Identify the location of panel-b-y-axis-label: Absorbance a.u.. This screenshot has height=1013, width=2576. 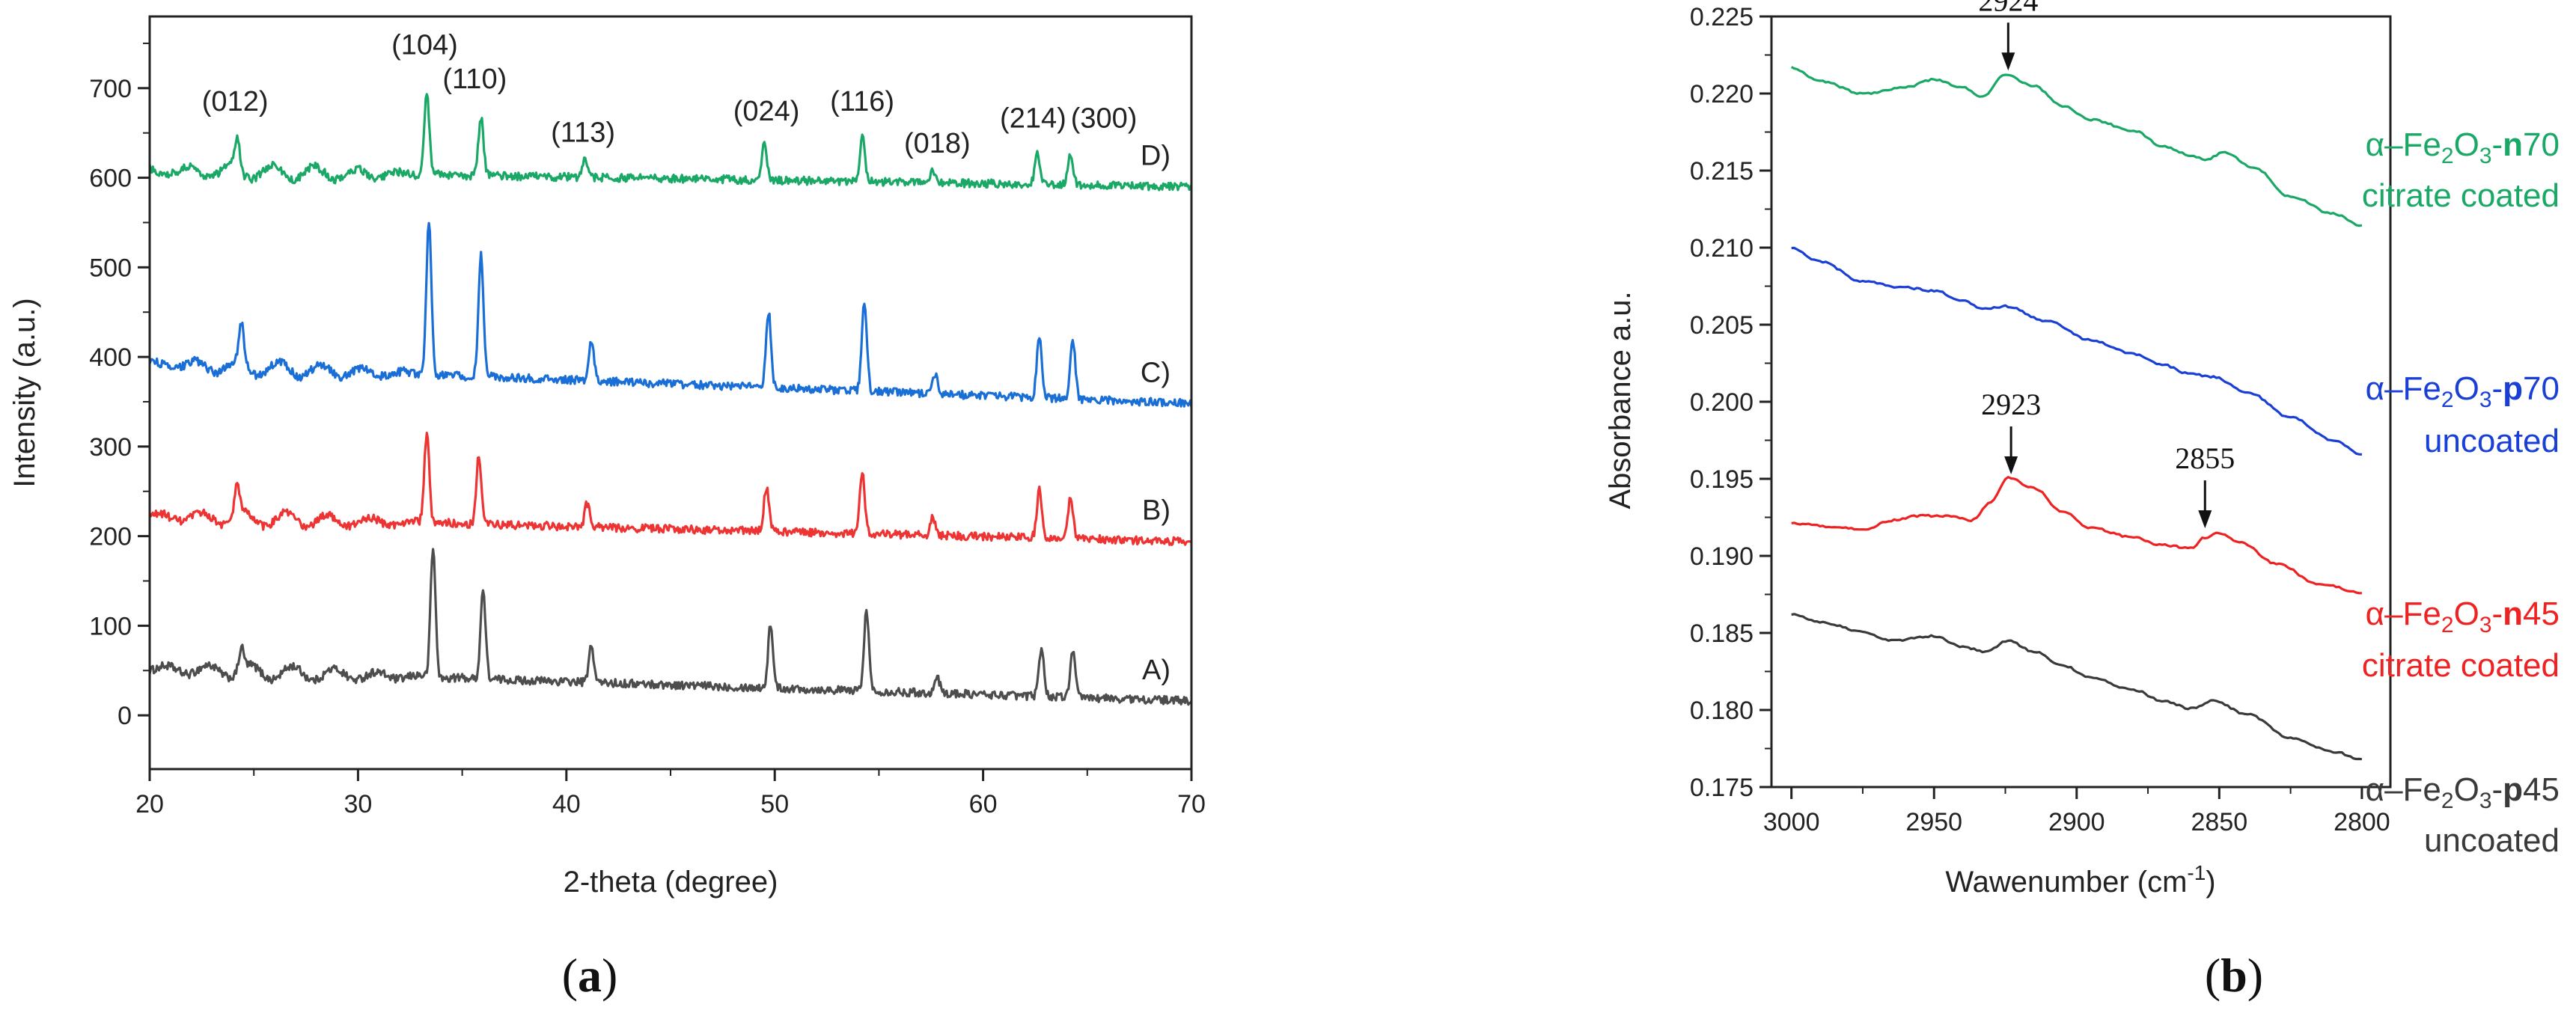
(1620, 400).